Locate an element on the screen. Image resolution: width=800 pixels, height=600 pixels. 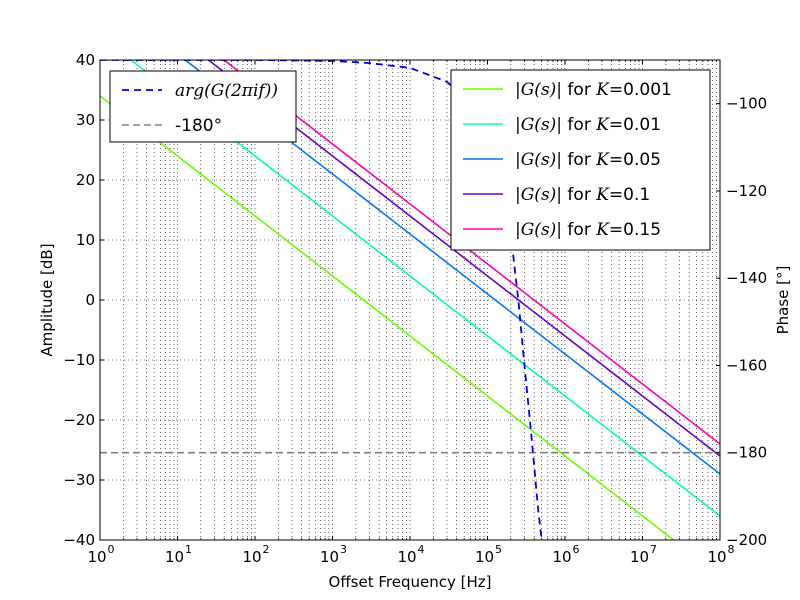
legend-label-amplitude: |G(s)| for K=0.1 is located at coordinates (582, 195).